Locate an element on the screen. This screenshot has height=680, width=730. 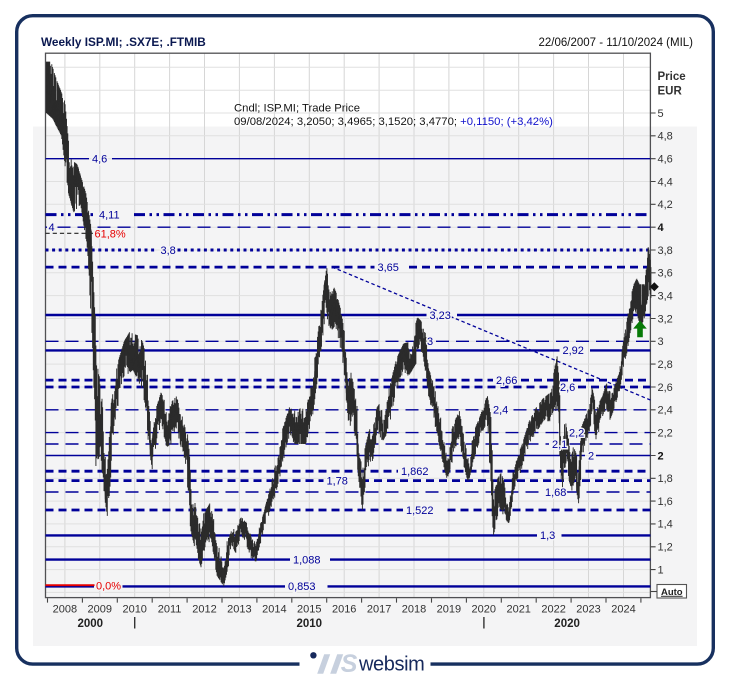
svg-text: 2013 is located at coordinates (239, 610).